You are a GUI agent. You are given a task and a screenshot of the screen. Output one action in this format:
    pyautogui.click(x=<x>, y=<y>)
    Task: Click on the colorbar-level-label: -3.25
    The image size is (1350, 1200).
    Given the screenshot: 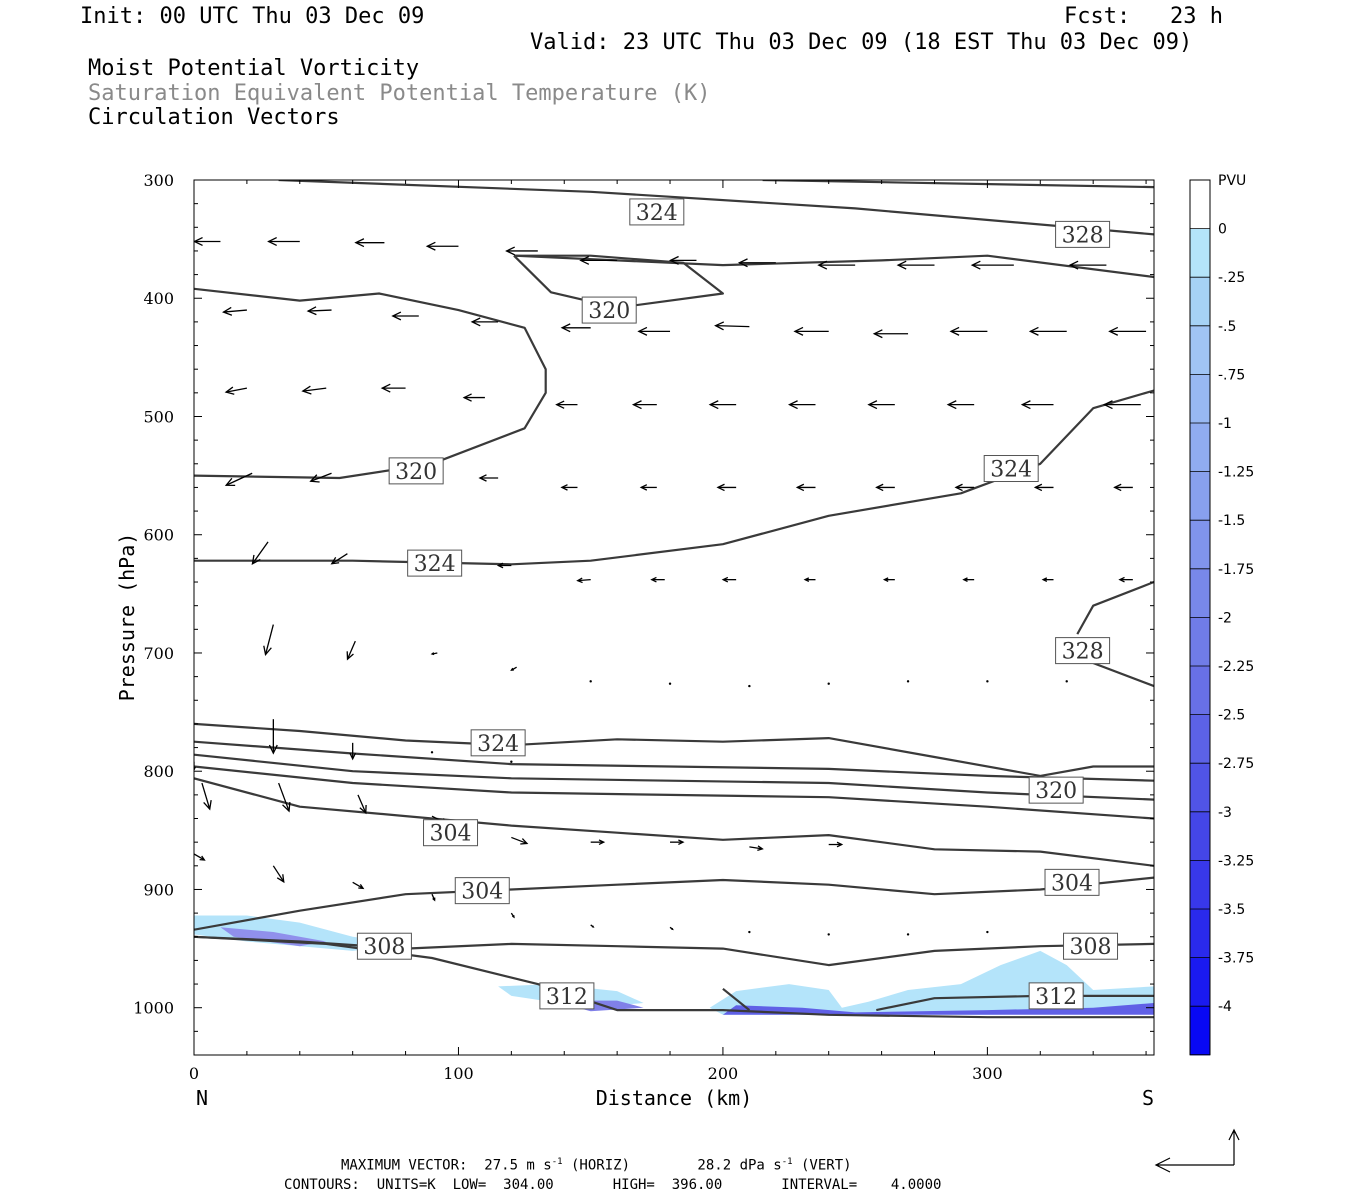 What is the action you would take?
    pyautogui.click(x=1236, y=861)
    